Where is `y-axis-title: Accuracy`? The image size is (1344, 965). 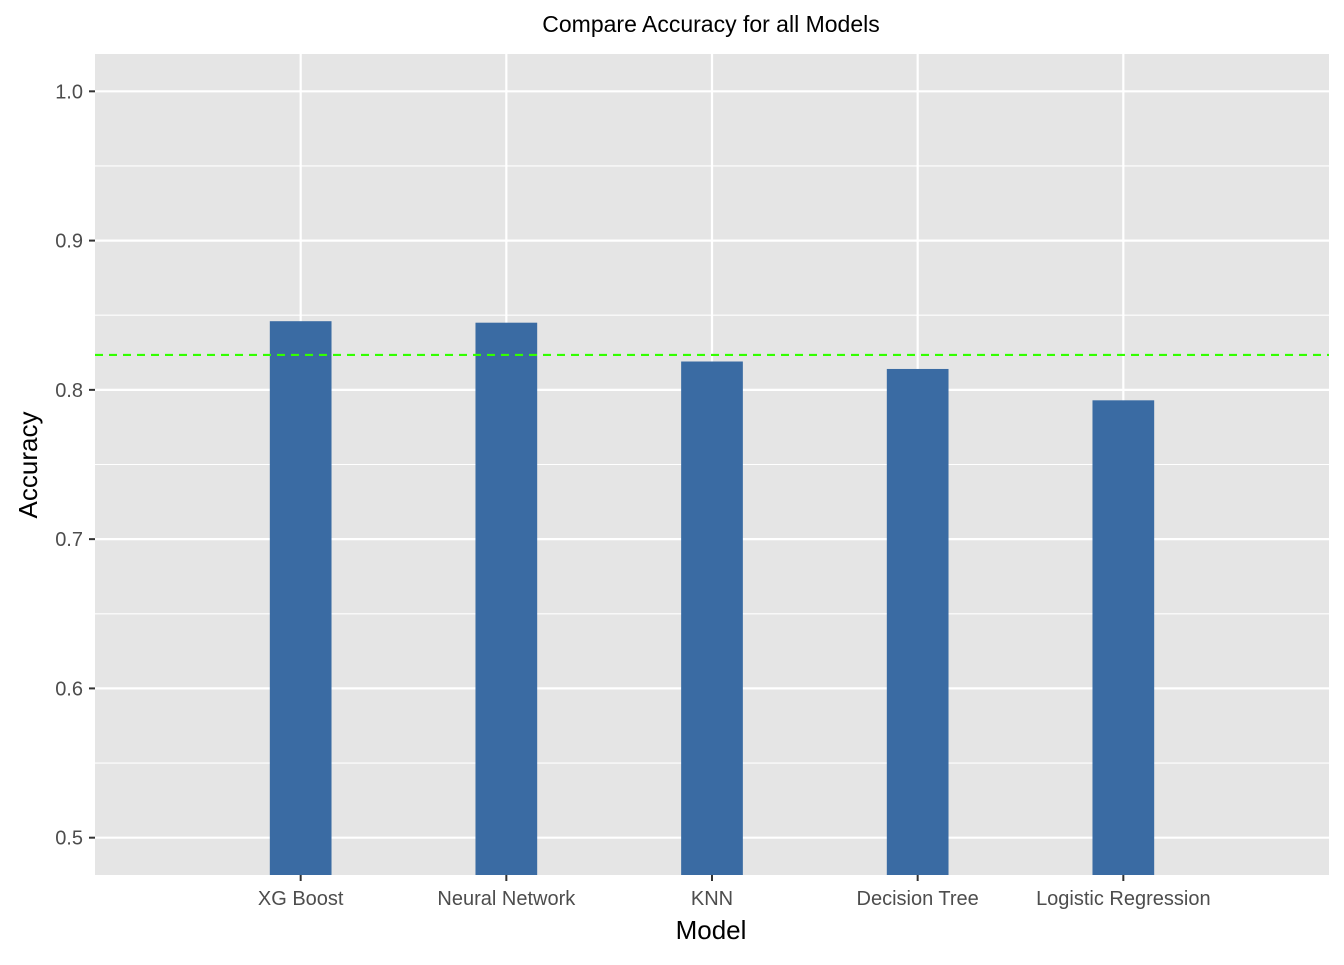 y-axis-title: Accuracy is located at coordinates (28, 465).